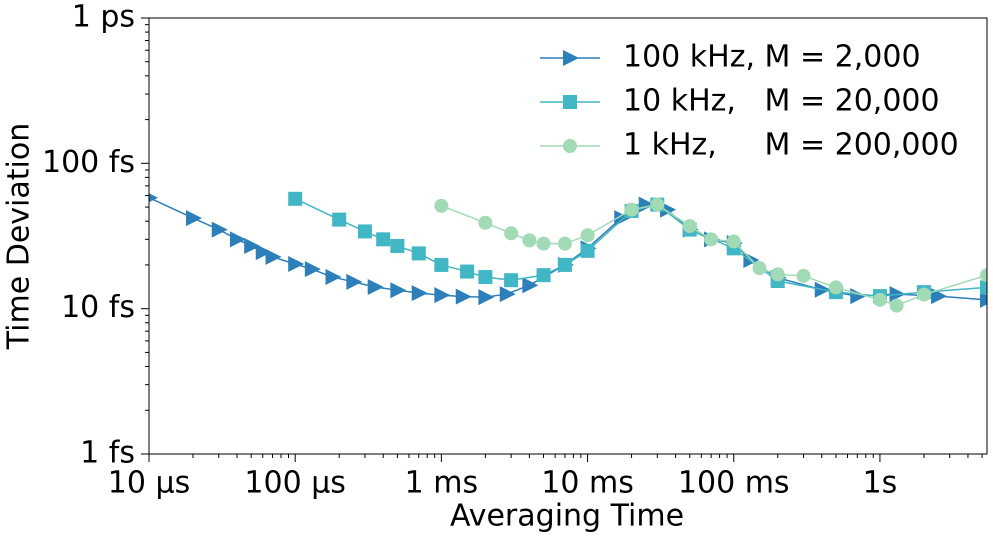 This screenshot has width=993, height=541. Describe the element at coordinates (103, 17) in the screenshot. I see `y-tick-label: 1 ps` at that location.